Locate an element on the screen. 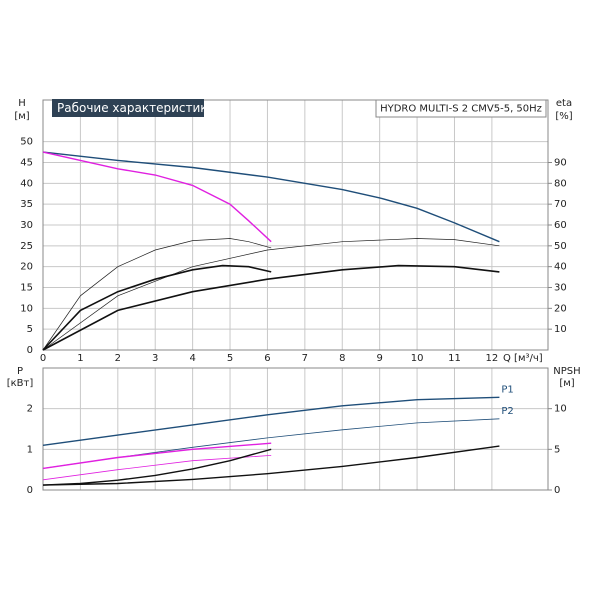  y2-label: eta is located at coordinates (564, 103).